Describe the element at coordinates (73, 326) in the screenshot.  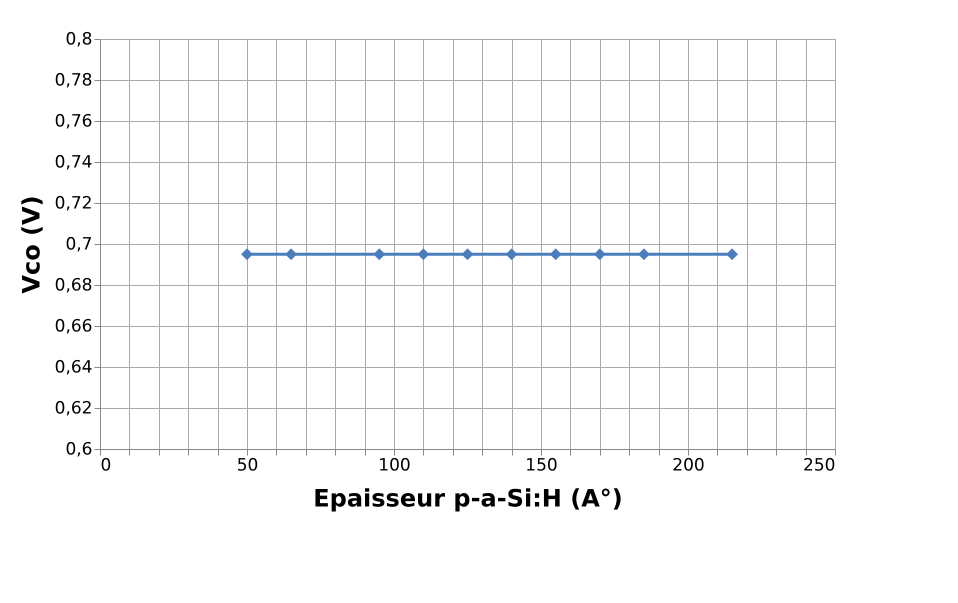
I see `y-tick-label: 0,66` at that location.